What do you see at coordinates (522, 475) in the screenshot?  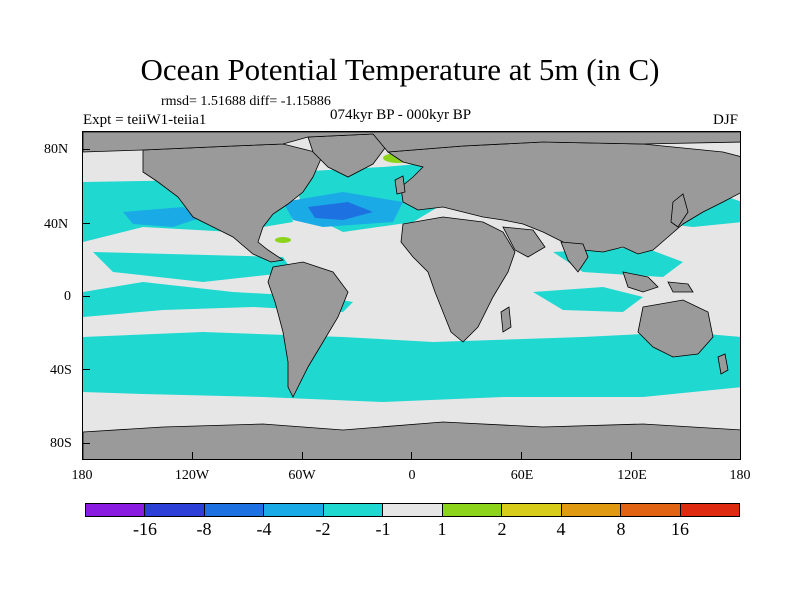 I see `x-tick-label: 60E` at bounding box center [522, 475].